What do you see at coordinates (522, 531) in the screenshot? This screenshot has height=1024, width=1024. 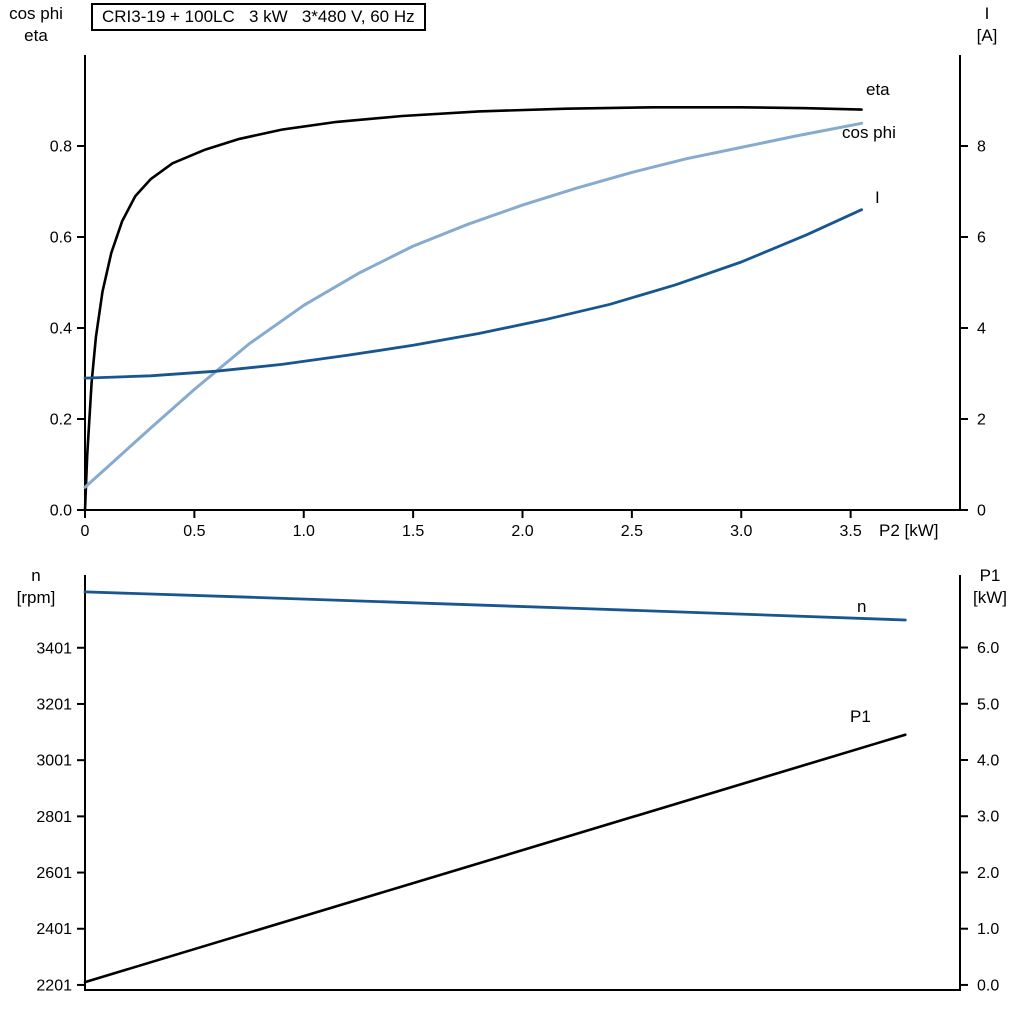 I see `x-tick-label: 2.0` at bounding box center [522, 531].